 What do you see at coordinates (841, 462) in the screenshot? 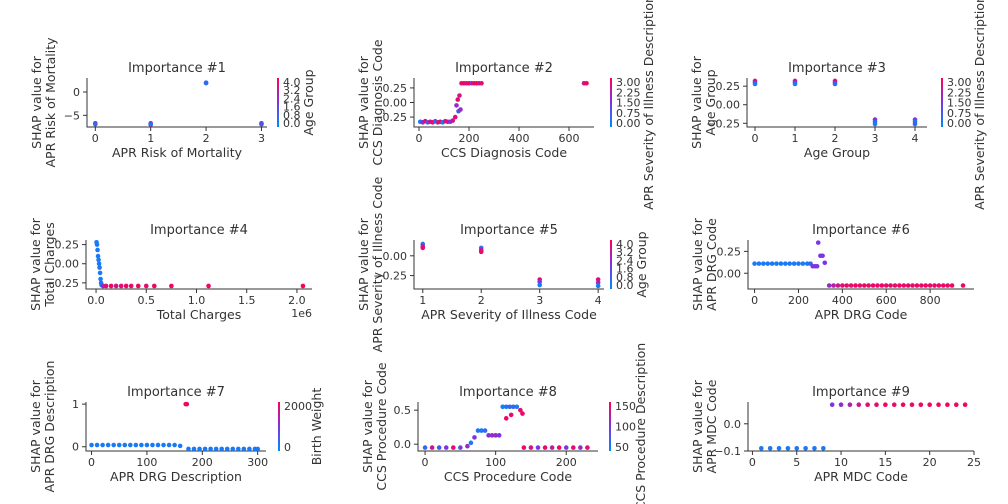
I see `x-tick-label: 10` at bounding box center [841, 462].